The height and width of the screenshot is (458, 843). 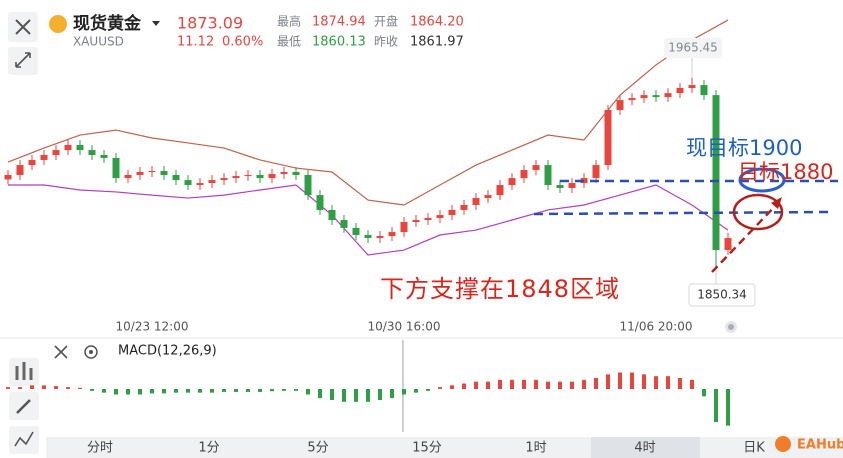 I want to click on tab: 15分, so click(x=427, y=448).